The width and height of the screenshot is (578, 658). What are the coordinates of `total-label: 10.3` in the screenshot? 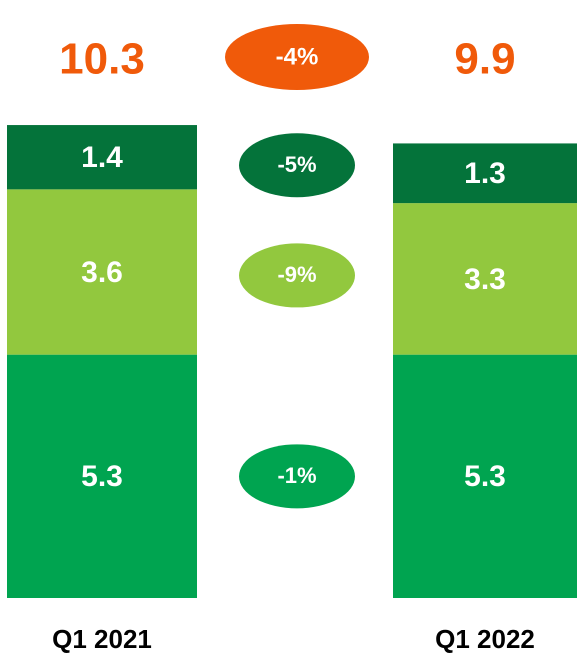 It's located at (102, 59).